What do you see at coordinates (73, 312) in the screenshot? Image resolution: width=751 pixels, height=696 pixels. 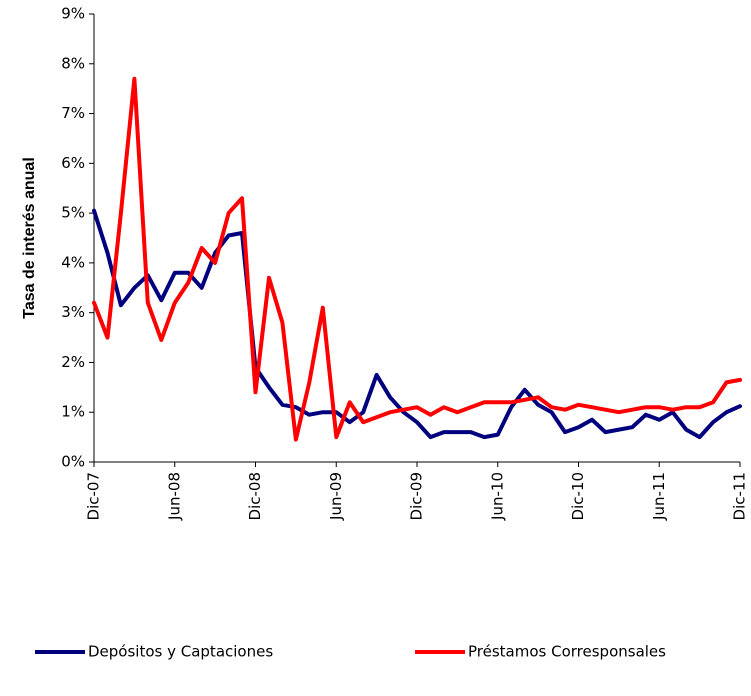 I see `y-tick-label: 3%` at bounding box center [73, 312].